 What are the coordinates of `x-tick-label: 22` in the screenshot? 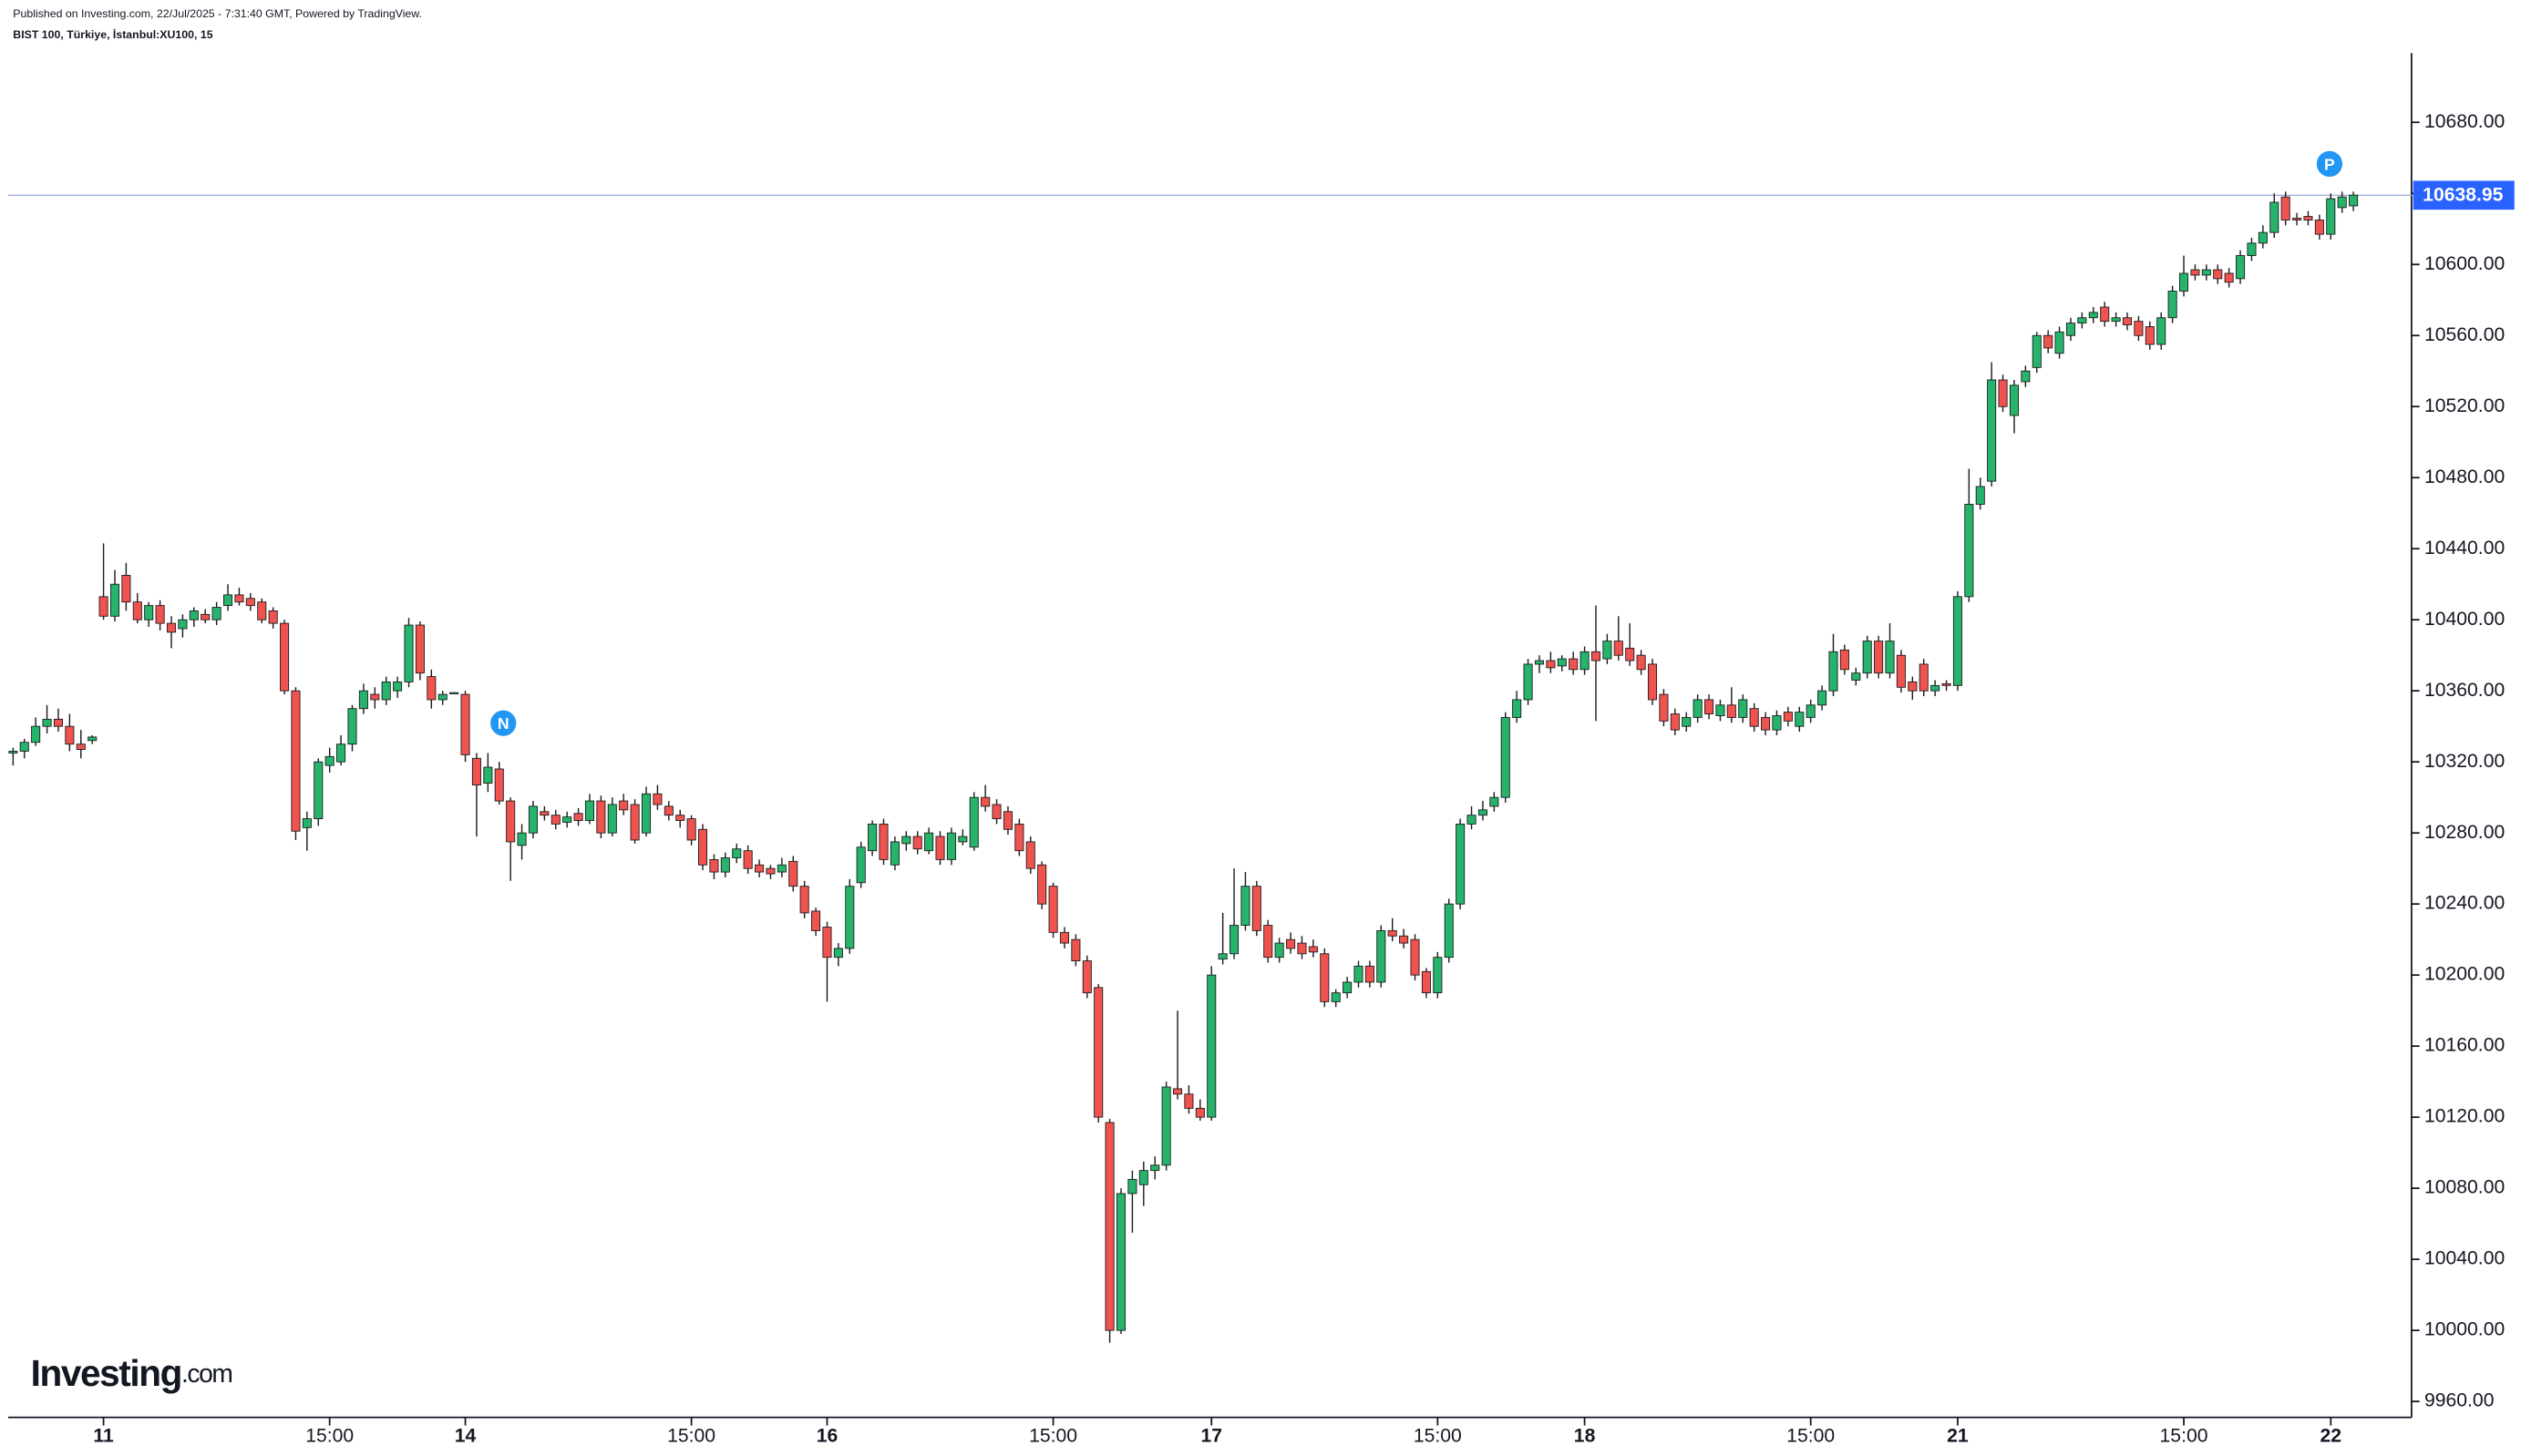 It's located at (2331, 1436).